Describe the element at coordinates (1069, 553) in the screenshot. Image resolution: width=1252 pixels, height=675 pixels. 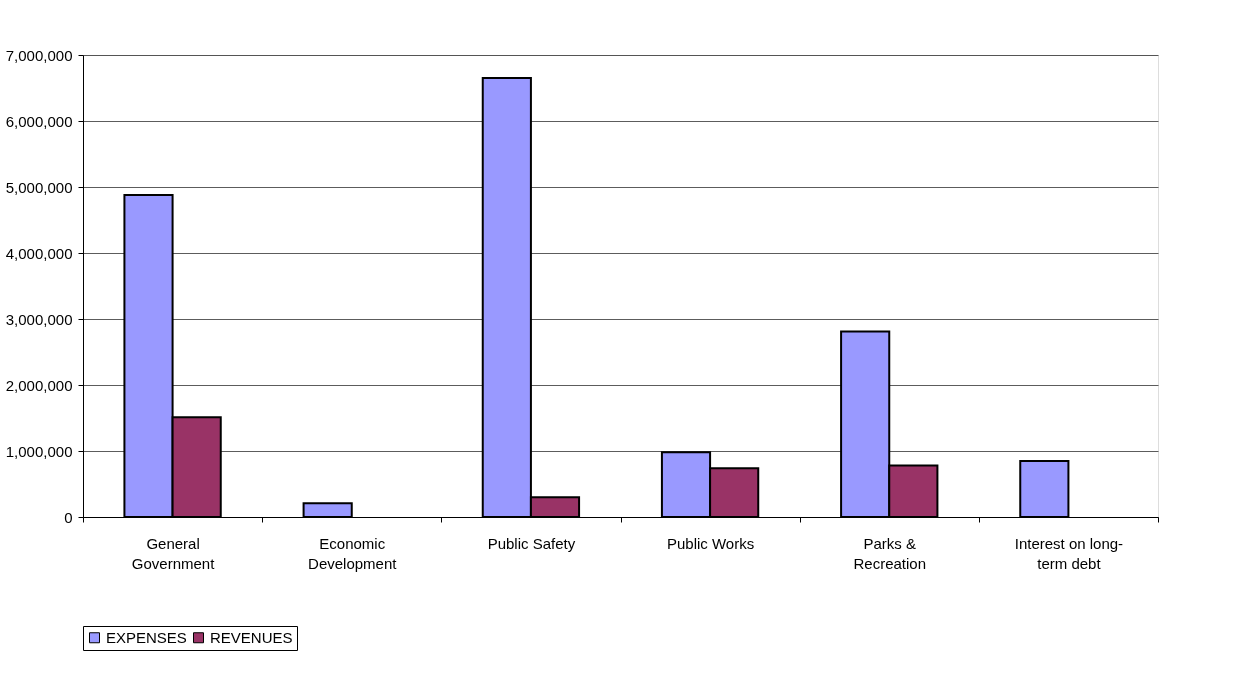
I see `x-tick-label: Interest on long-term debt` at that location.